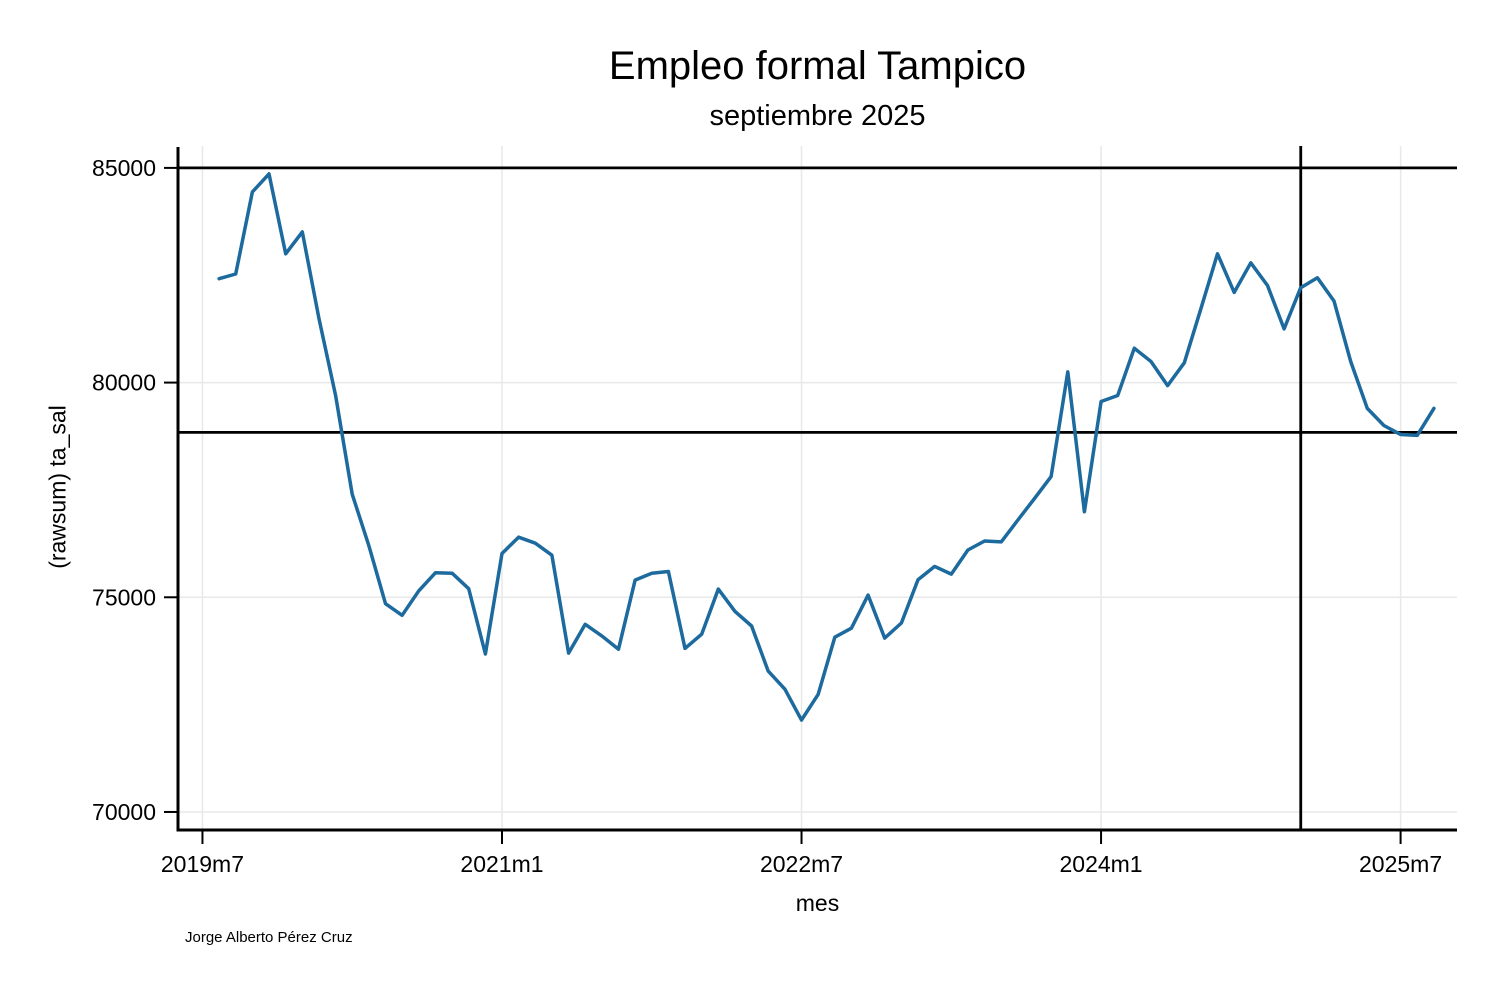 The width and height of the screenshot is (1492, 994). I want to click on x-tick-label: 2024m1, so click(1100, 864).